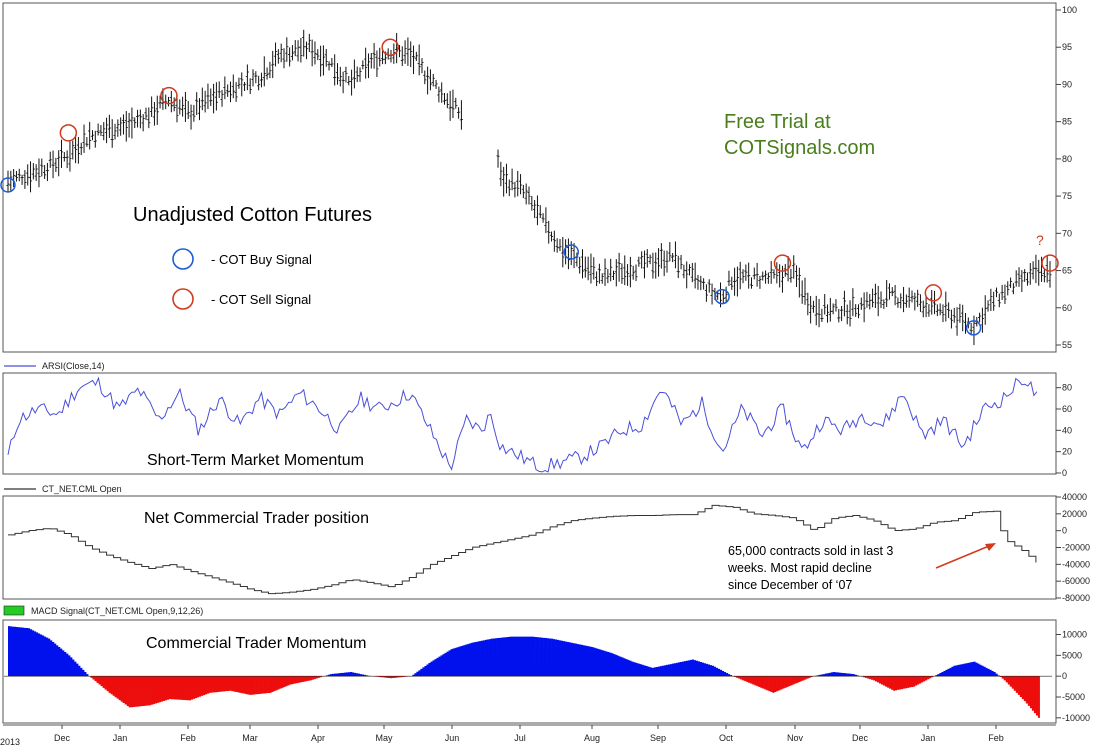 This screenshot has width=1100, height=747. What do you see at coordinates (1076, 718) in the screenshot?
I see `macd-y-tick-label: -10000` at bounding box center [1076, 718].